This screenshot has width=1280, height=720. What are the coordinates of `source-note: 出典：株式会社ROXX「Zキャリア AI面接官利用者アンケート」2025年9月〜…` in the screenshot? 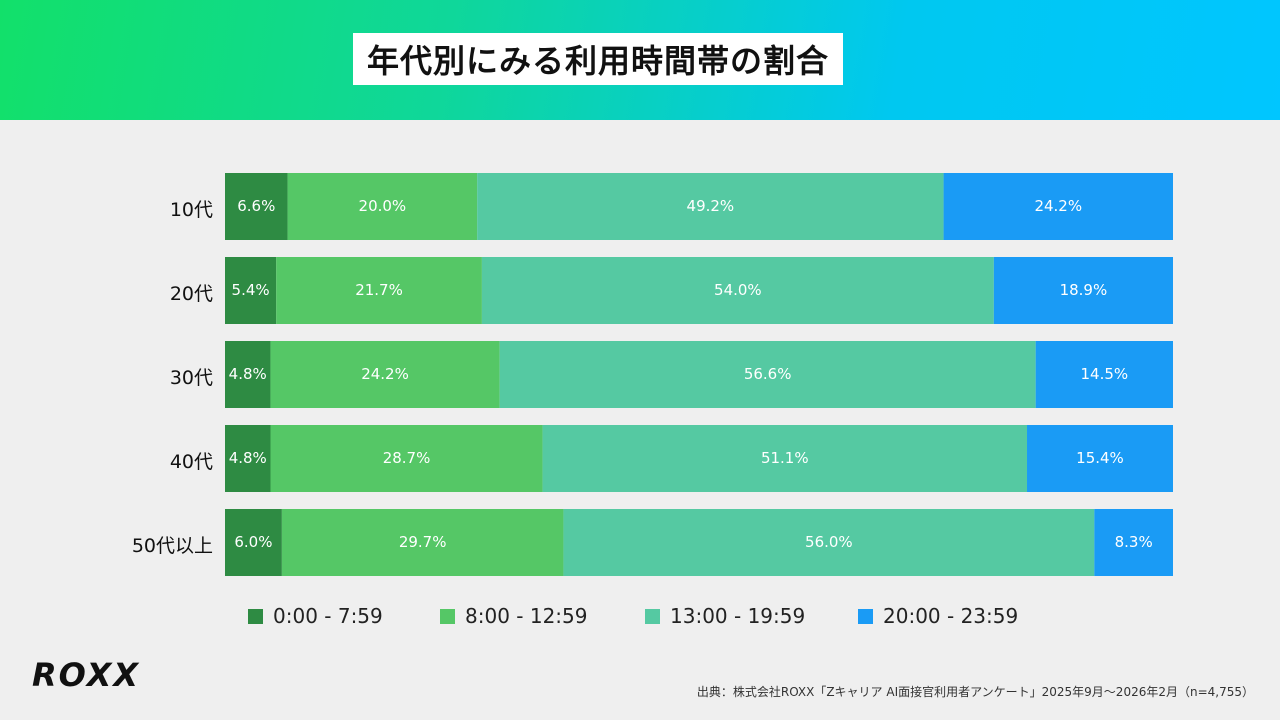 It's located at (975, 692).